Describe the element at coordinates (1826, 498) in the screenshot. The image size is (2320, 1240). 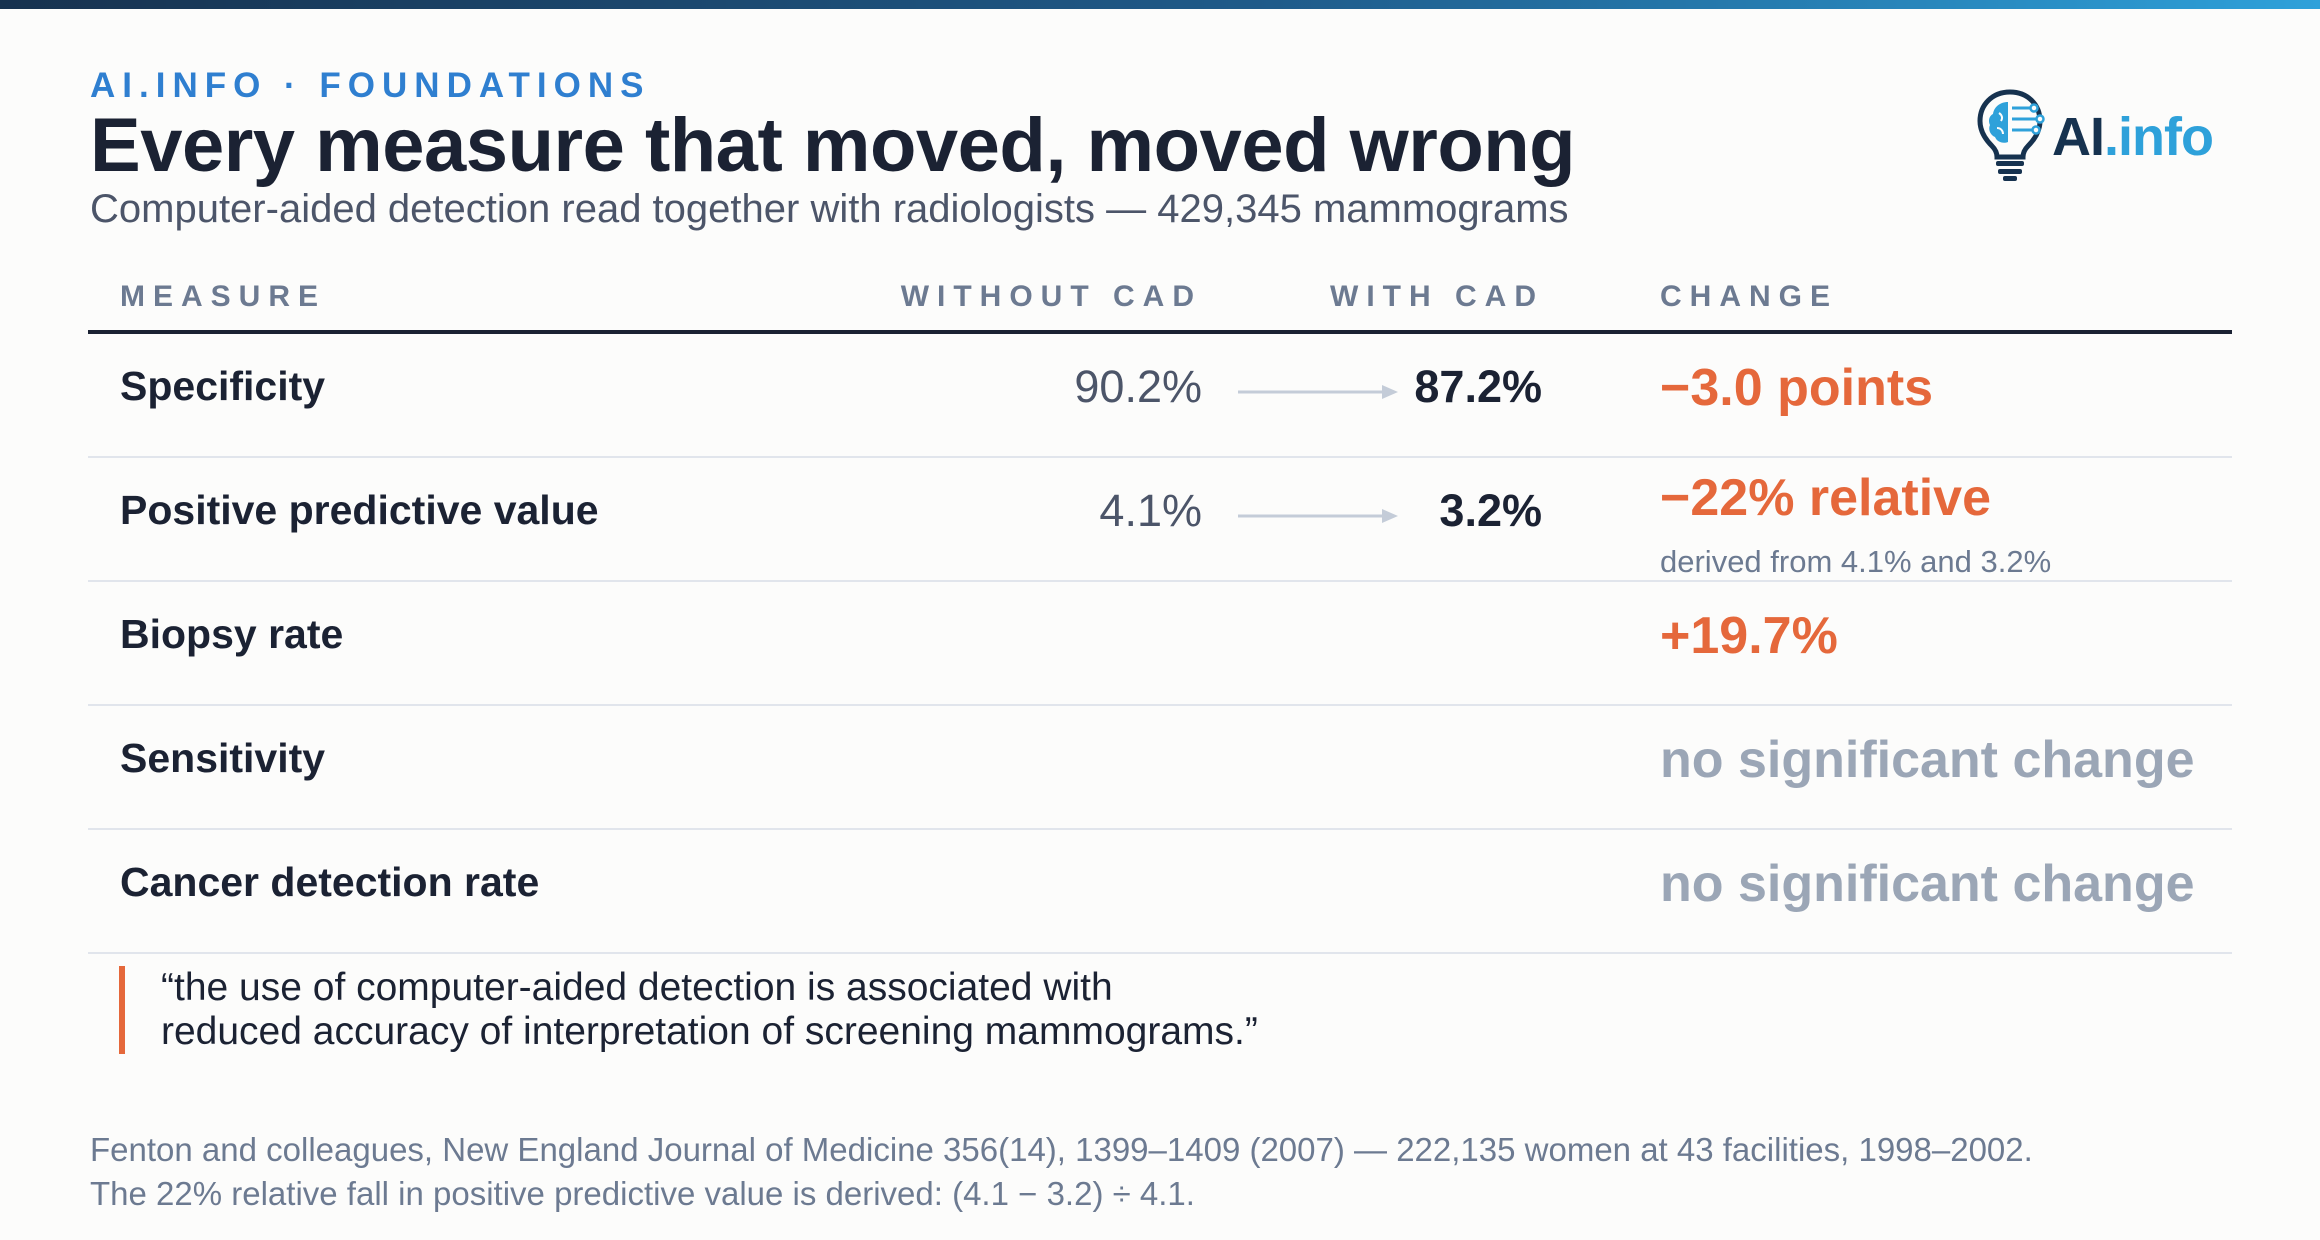
I see `change-value: −22% relative` at that location.